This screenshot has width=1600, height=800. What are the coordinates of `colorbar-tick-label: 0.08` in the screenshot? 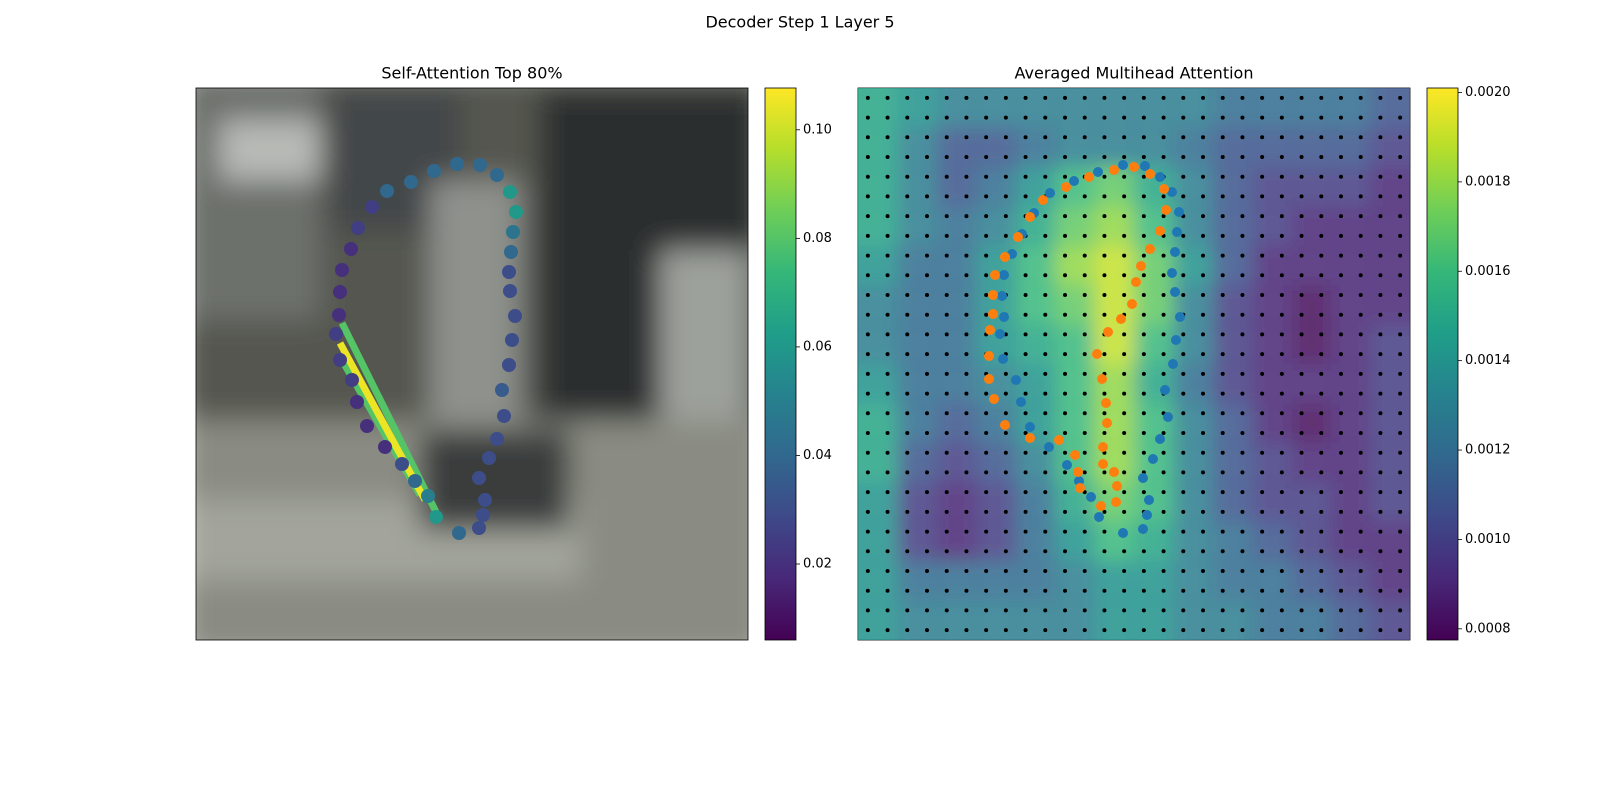 It's located at (817, 238).